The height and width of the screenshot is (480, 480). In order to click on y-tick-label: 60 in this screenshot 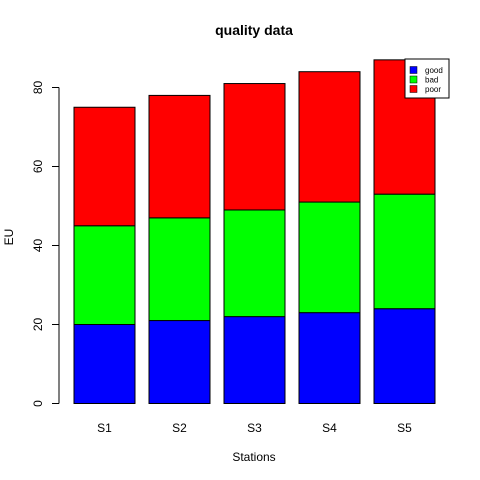, I will do `click(38, 167)`.